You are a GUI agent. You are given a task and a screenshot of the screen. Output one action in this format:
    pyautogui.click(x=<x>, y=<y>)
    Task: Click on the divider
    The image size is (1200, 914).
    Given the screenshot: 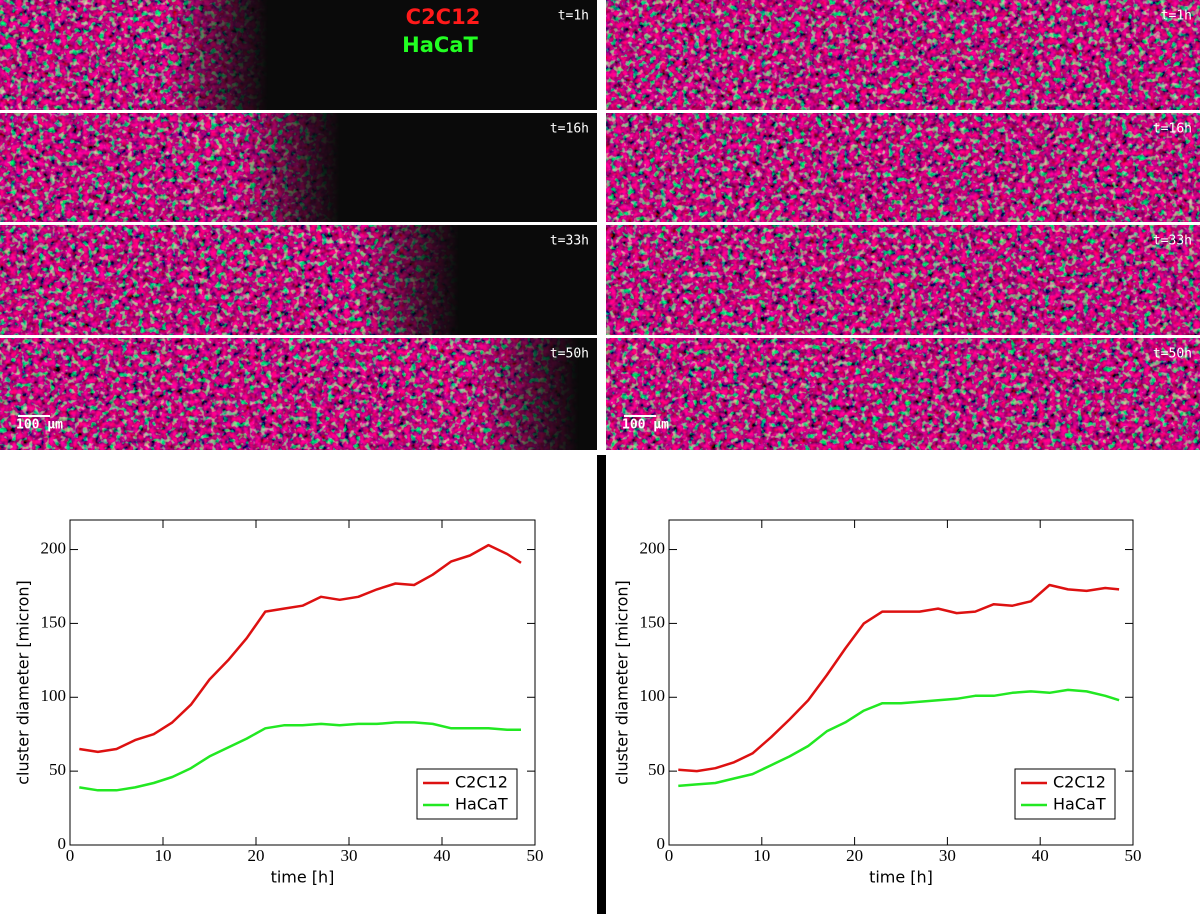 What is the action you would take?
    pyautogui.click(x=601, y=684)
    